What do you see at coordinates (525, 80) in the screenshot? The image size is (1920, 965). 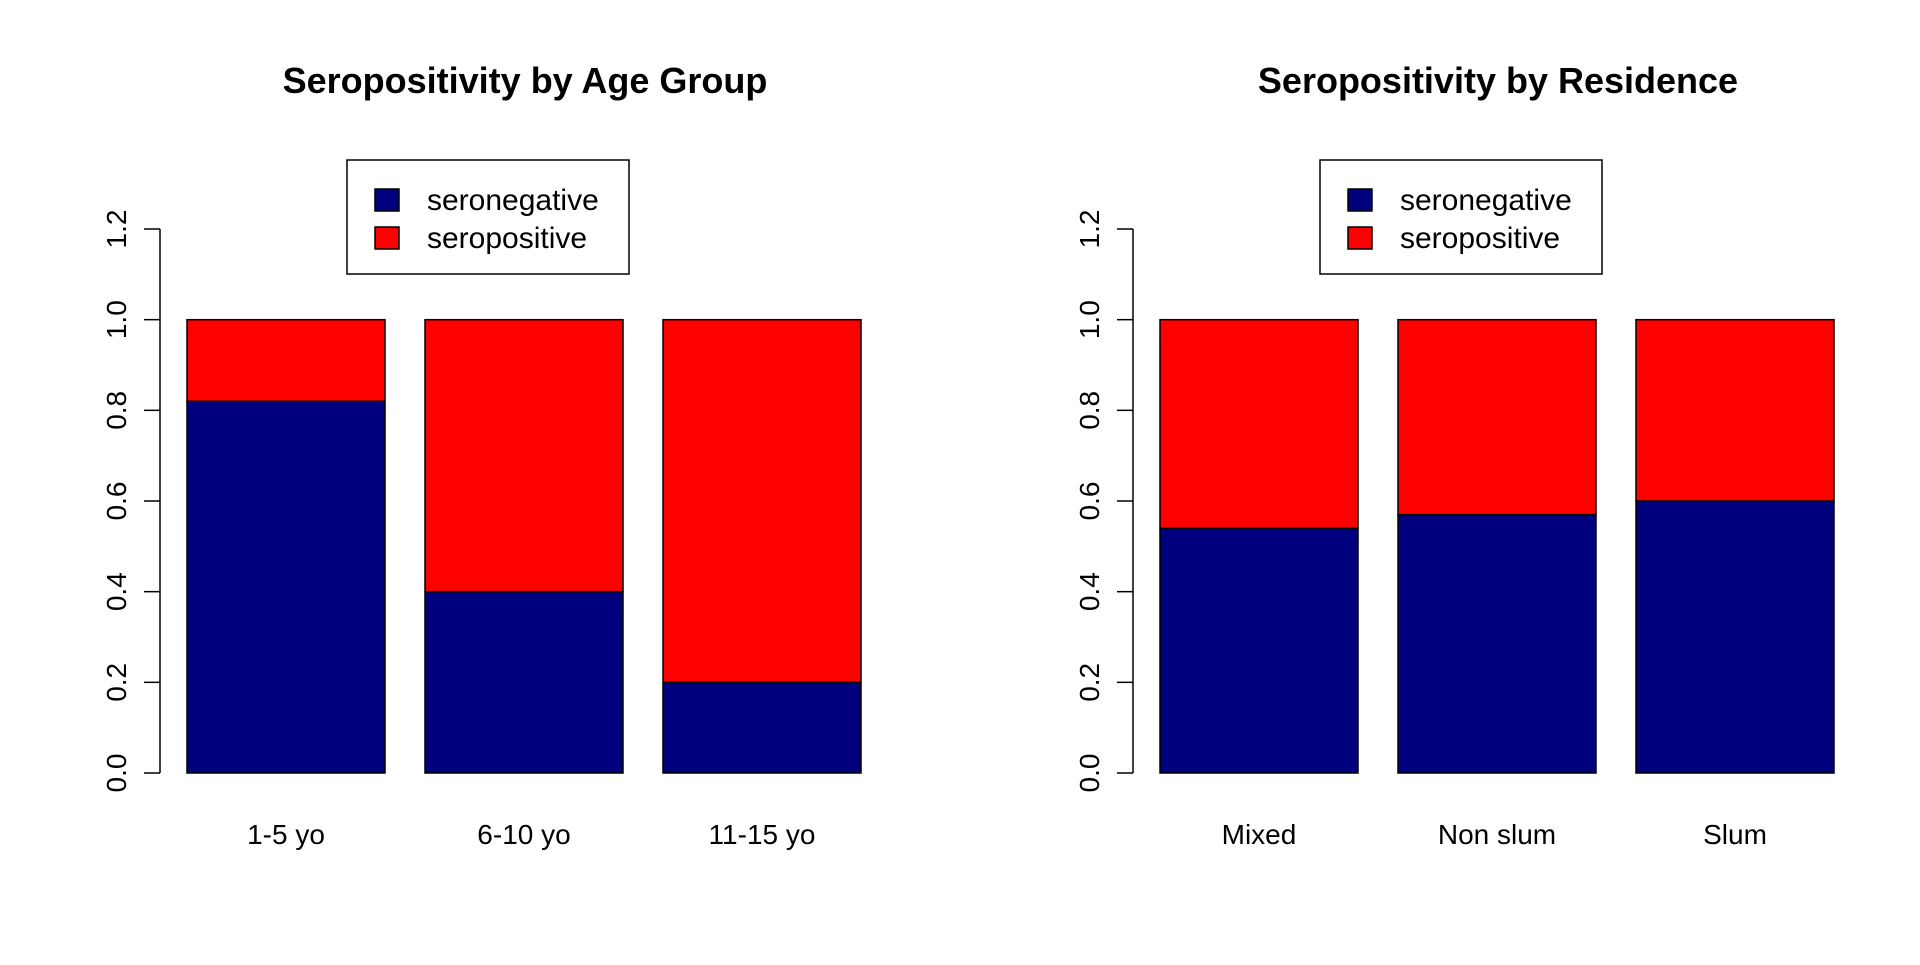 I see `chart-title: Seropositivity by Age Group` at bounding box center [525, 80].